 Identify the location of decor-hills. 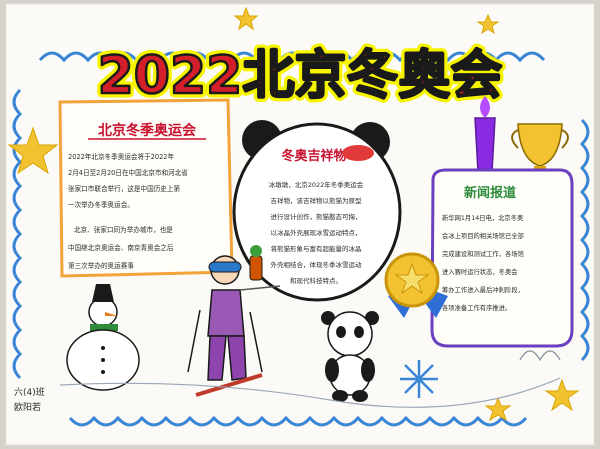
(540, 356).